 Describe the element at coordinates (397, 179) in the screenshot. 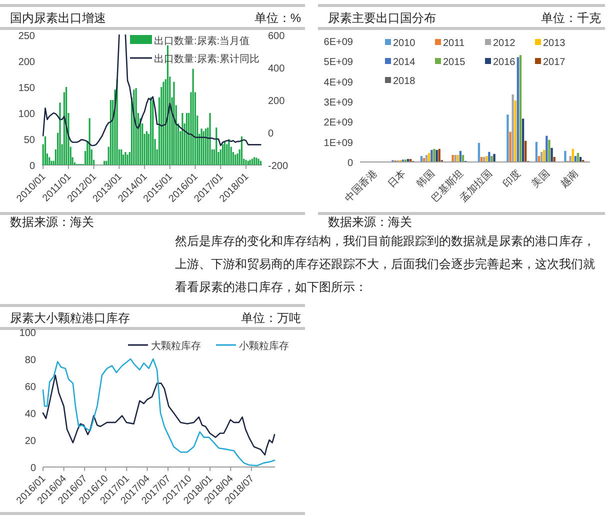

I see `x-tick-label: 日本` at that location.